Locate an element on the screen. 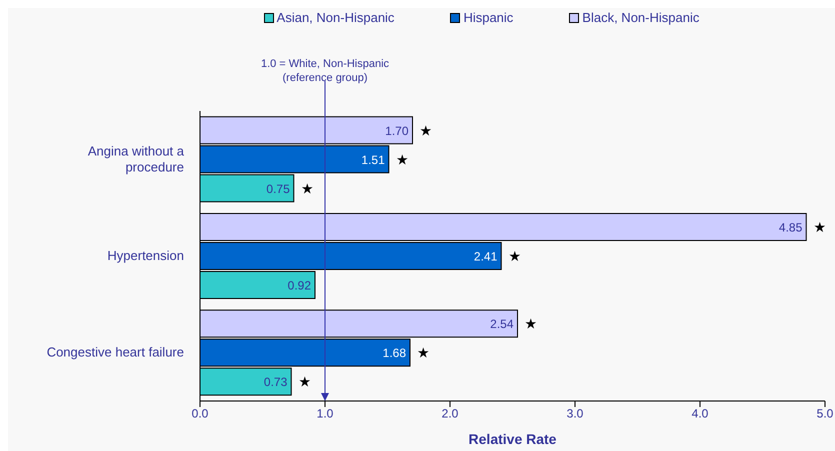  data-label: 1.68 is located at coordinates (394, 353).